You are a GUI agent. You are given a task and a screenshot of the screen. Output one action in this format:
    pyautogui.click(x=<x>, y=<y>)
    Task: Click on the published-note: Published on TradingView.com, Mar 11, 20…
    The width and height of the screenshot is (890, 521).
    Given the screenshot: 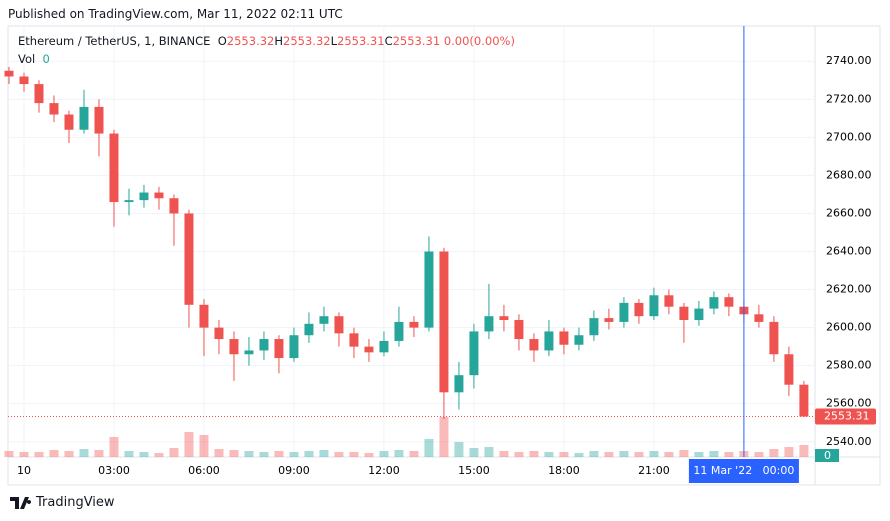 What is the action you would take?
    pyautogui.click(x=175, y=14)
    